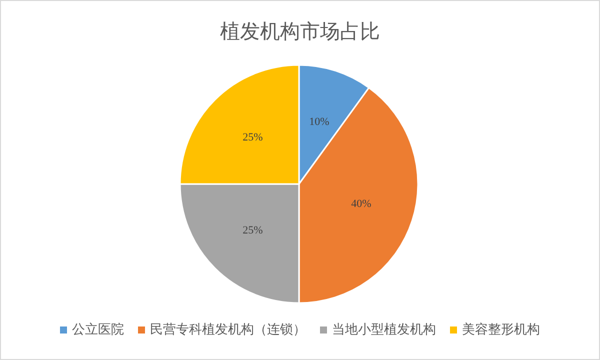 This screenshot has height=360, width=600. Describe the element at coordinates (300, 31) in the screenshot. I see `chart-title: 植发机构市场占比` at that location.